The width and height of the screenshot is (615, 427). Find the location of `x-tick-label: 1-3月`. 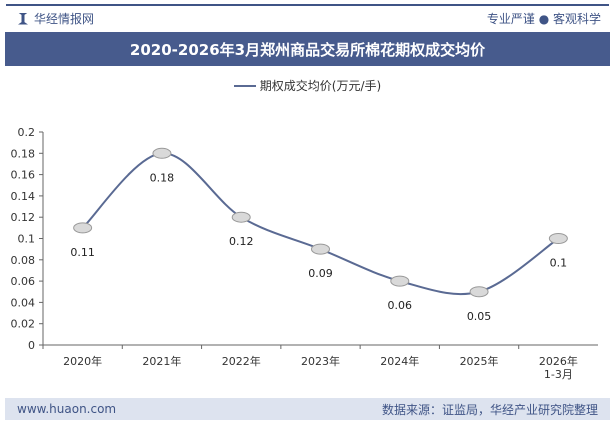

x-tick-label: 1-3月 is located at coordinates (558, 374).